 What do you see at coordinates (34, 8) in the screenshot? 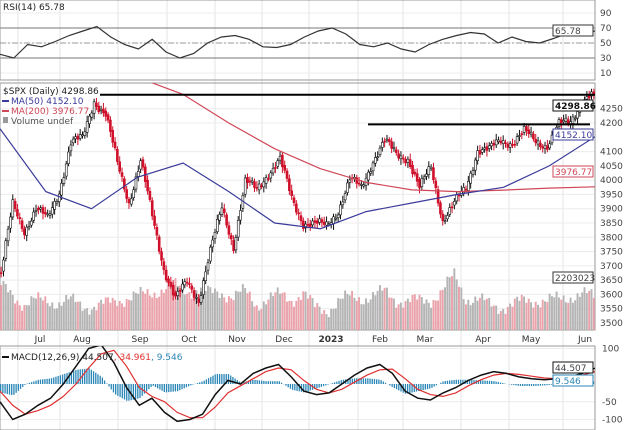
I see `rsi-legend: RSI(14) 65.78` at bounding box center [34, 8].